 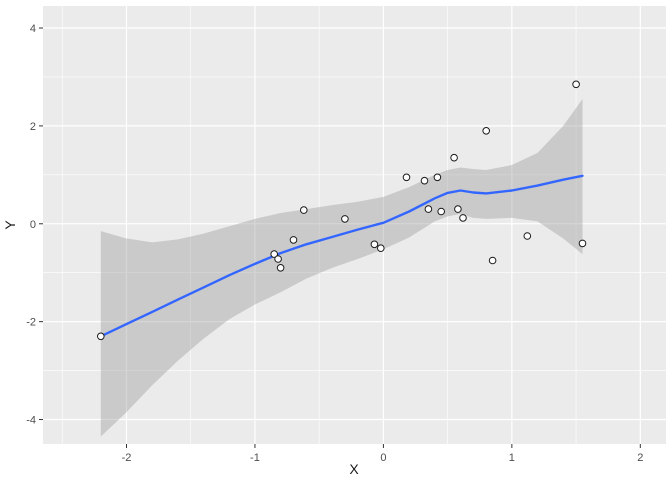 What do you see at coordinates (33, 127) in the screenshot?
I see `y-tick-label: 2` at bounding box center [33, 127].